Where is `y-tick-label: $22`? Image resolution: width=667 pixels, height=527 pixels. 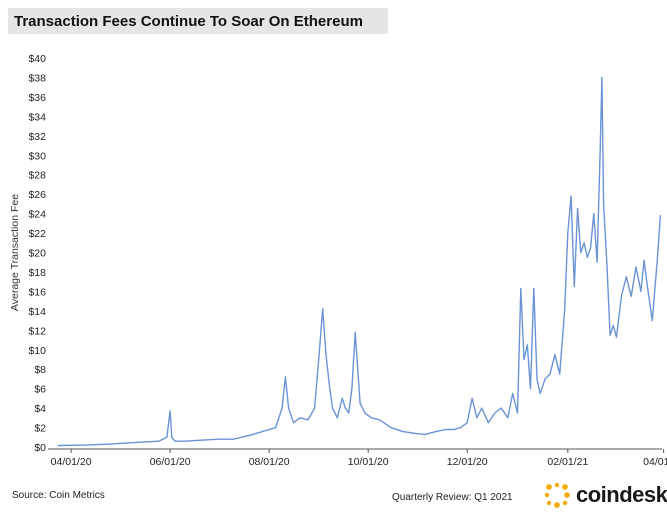
y-tick-label: $22 is located at coordinates (37, 234).